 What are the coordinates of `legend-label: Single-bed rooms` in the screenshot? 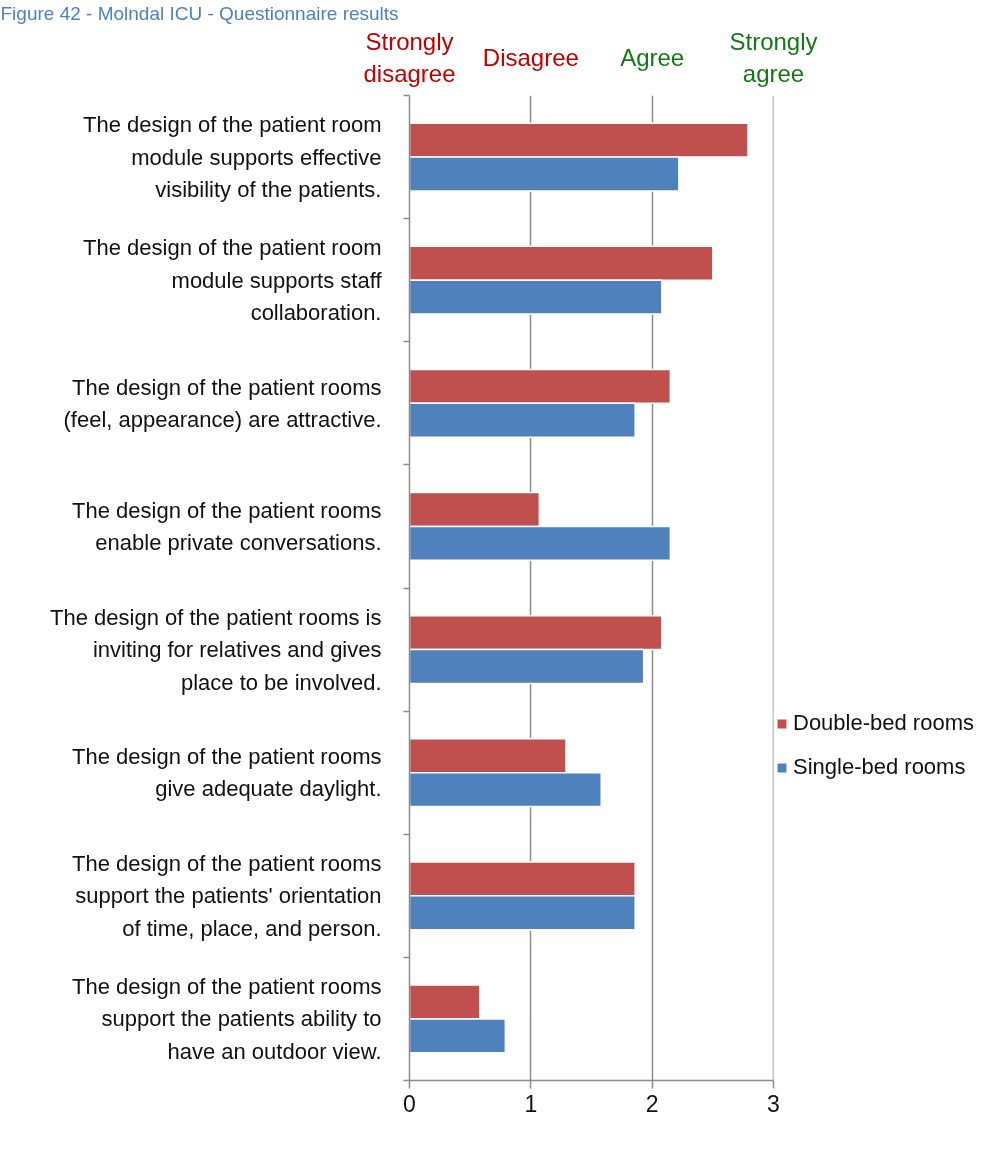 It's located at (879, 767).